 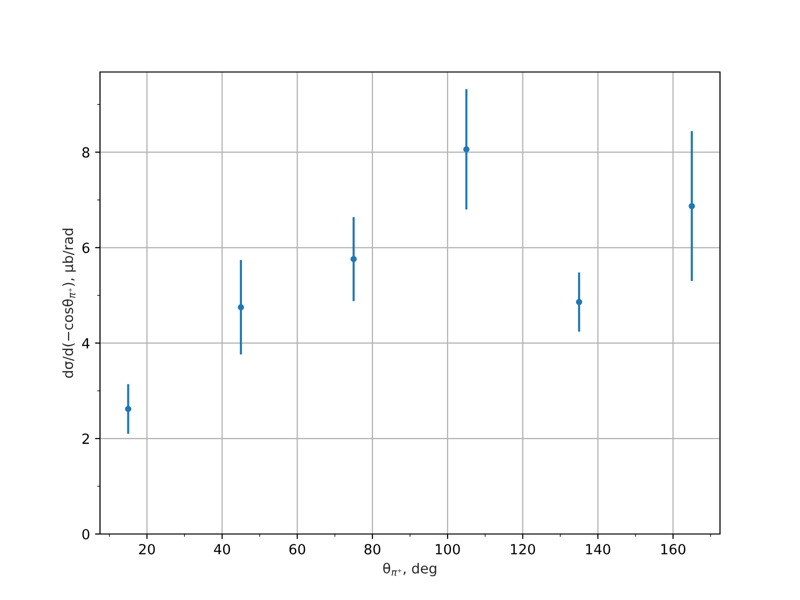 I want to click on x-tick-label: 40, so click(x=222, y=549).